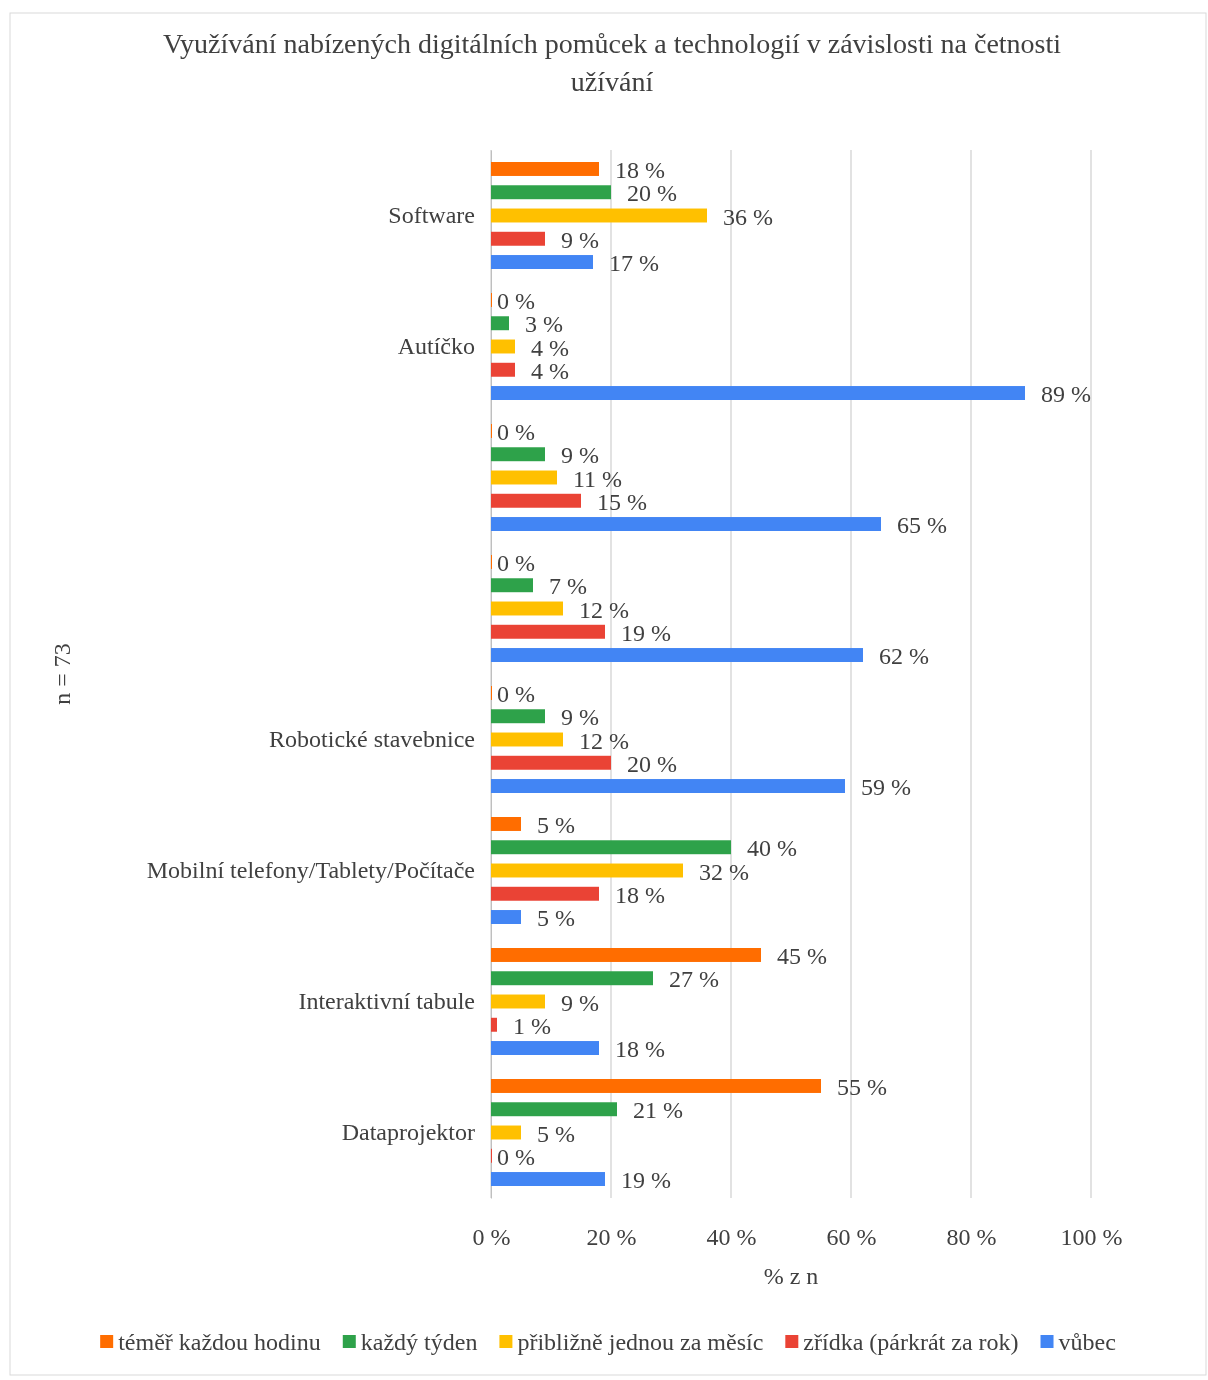  What do you see at coordinates (731, 1237) in the screenshot?
I see `x-tick-label: 40 %` at bounding box center [731, 1237].